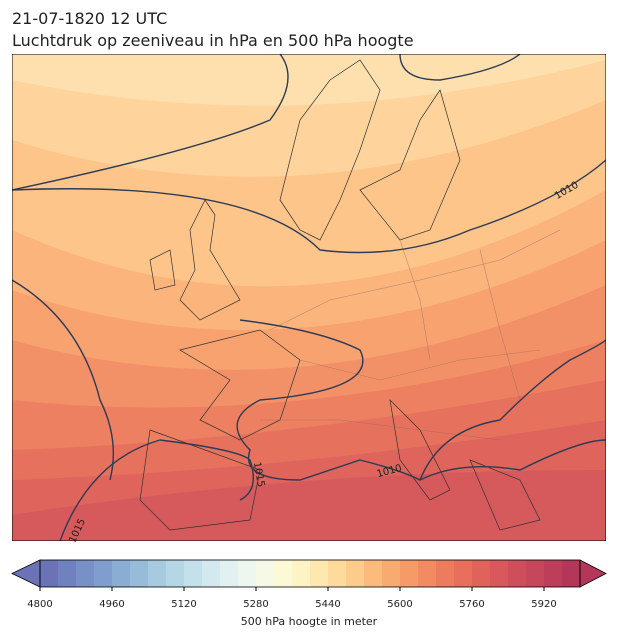 The height and width of the screenshot is (643, 618). Describe the element at coordinates (111, 604) in the screenshot. I see `colorbar-tick-label: 4960` at that location.